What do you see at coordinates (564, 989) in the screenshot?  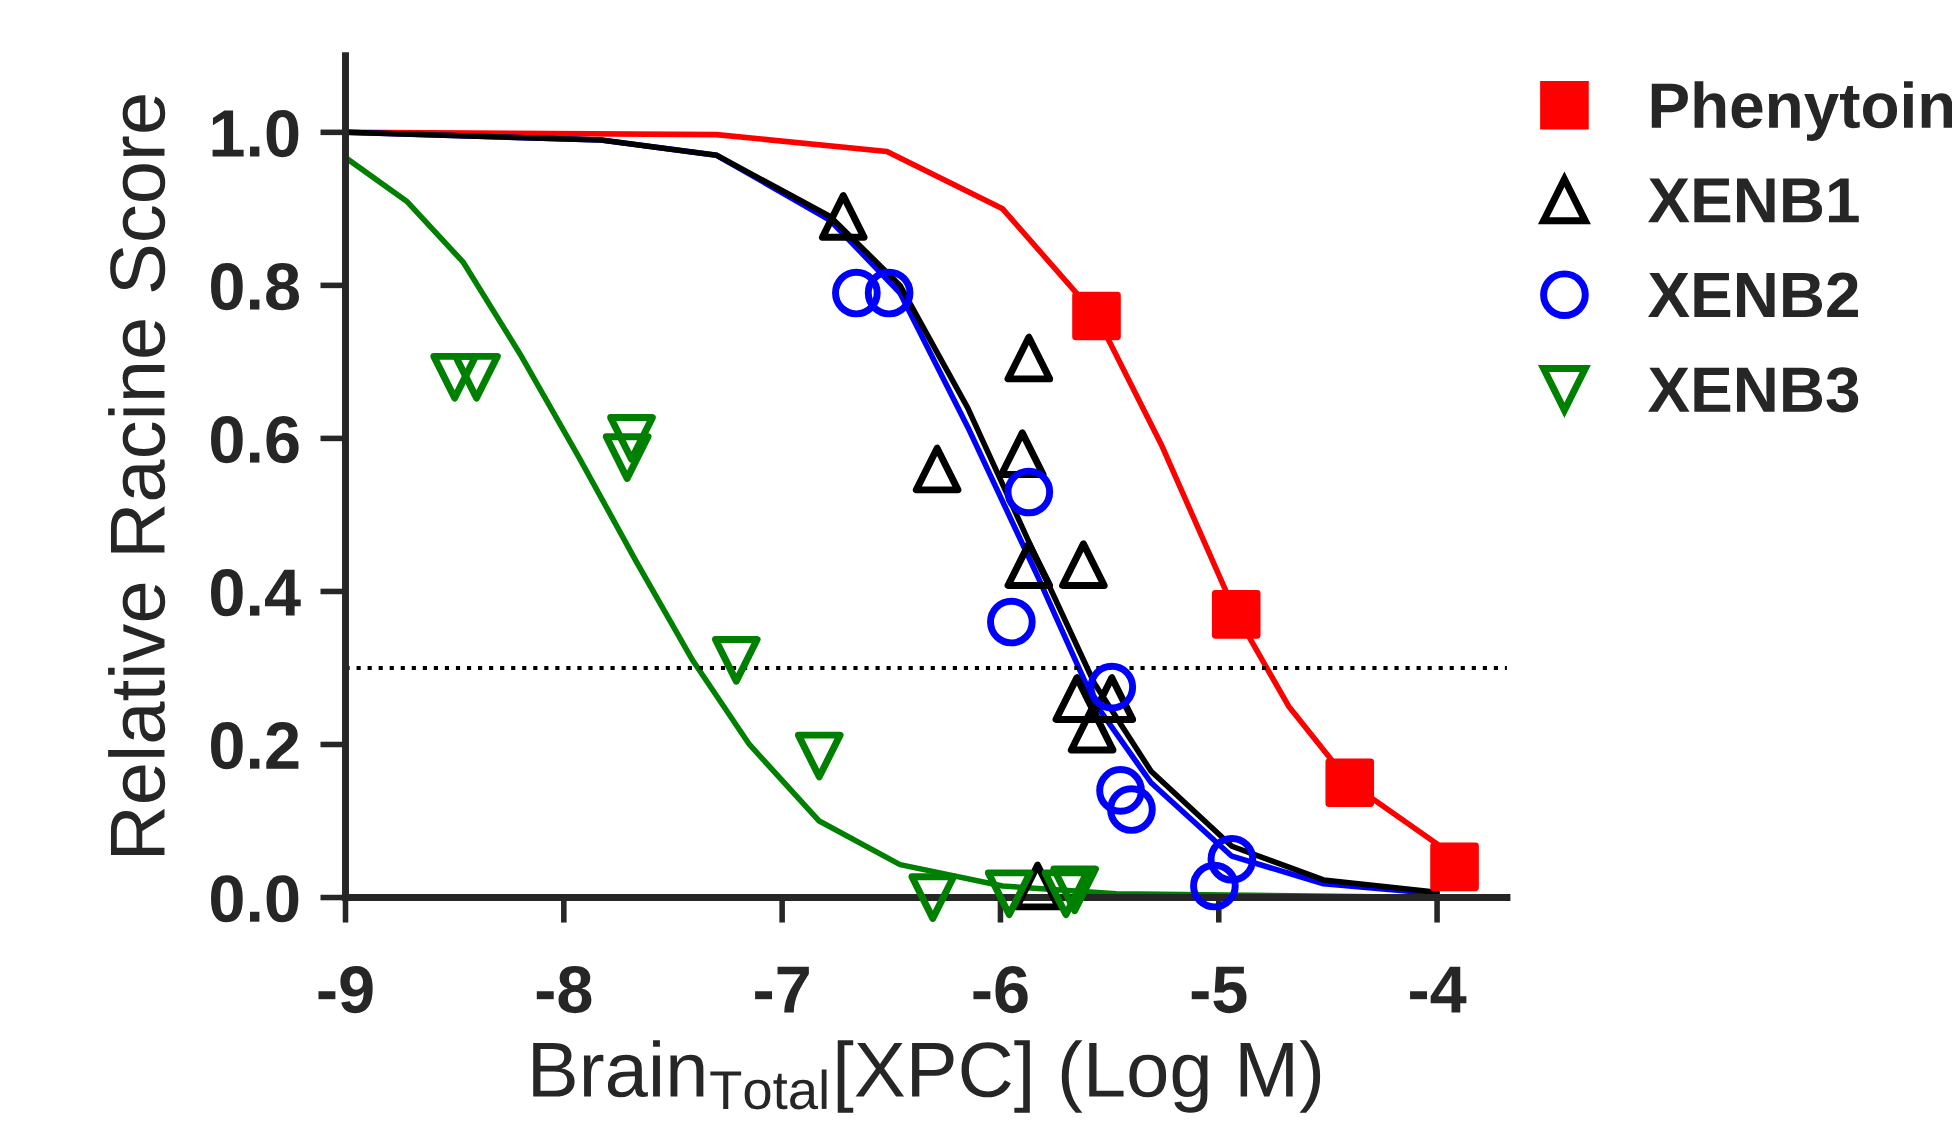 I see `x-tick-label: -8` at bounding box center [564, 989].